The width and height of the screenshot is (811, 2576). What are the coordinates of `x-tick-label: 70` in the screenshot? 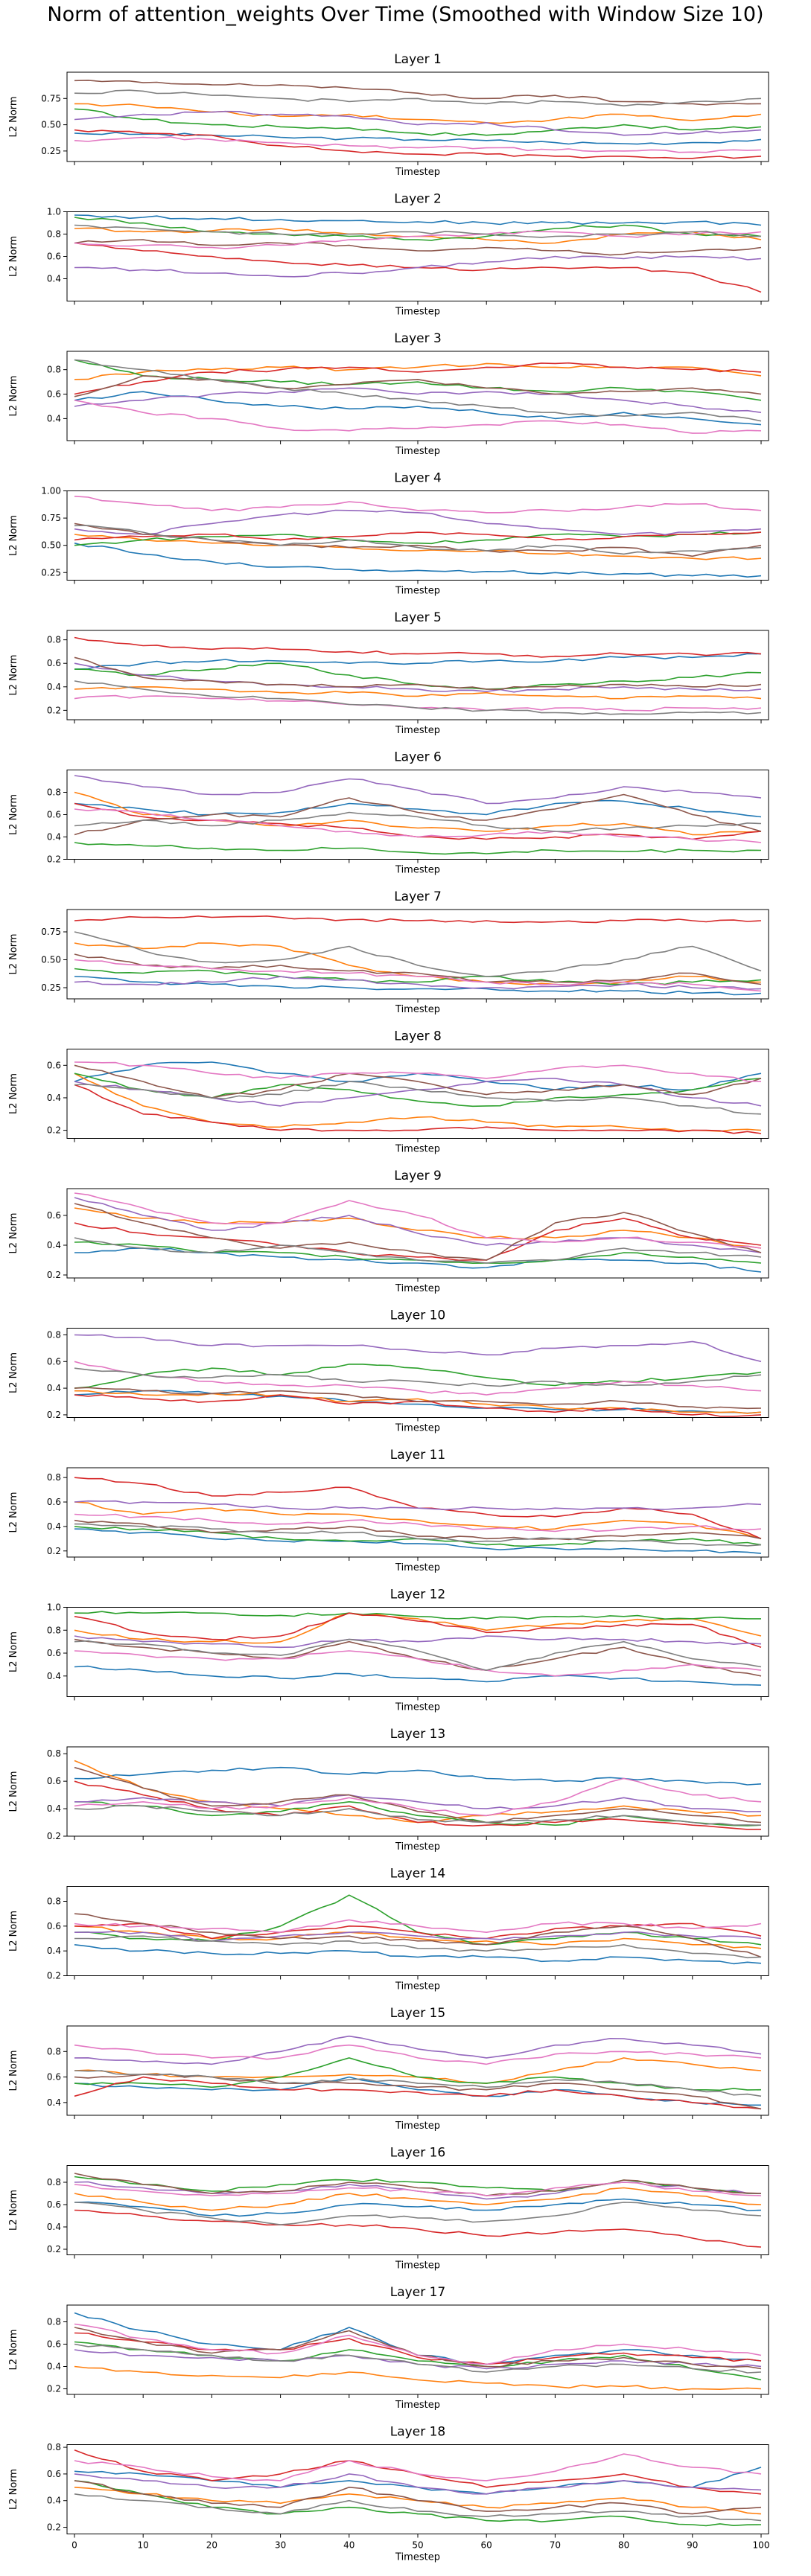 It's located at (555, 2545).